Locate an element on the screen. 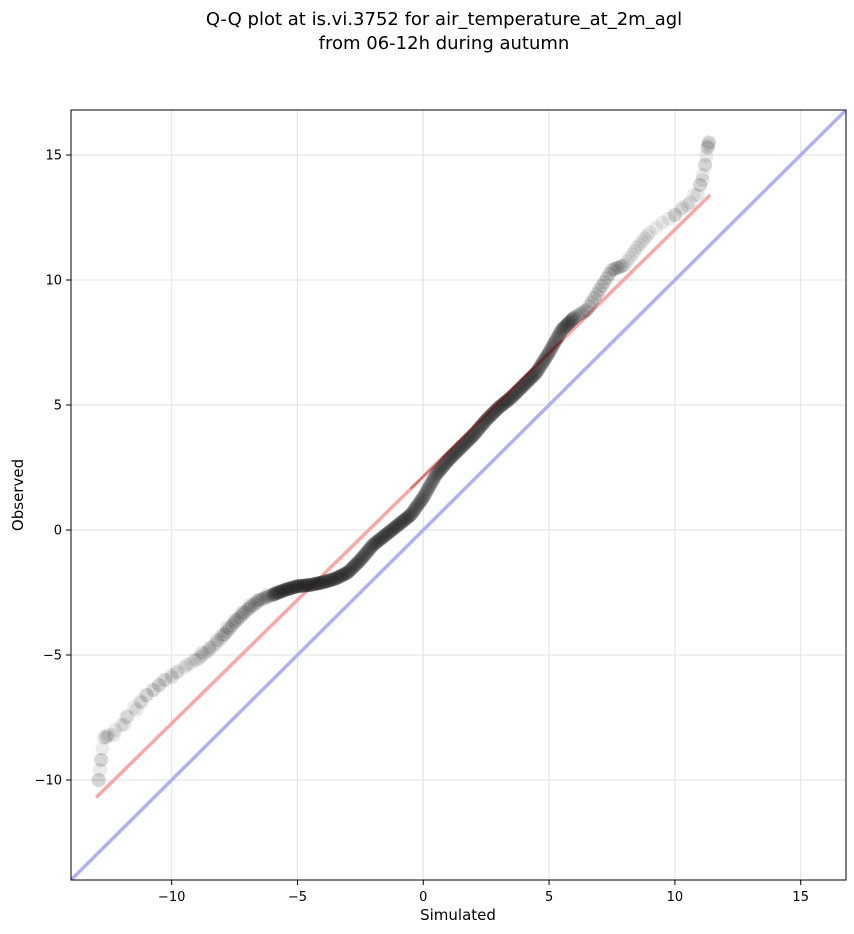 The width and height of the screenshot is (854, 934). y-axis-label: Observed is located at coordinates (18, 495).